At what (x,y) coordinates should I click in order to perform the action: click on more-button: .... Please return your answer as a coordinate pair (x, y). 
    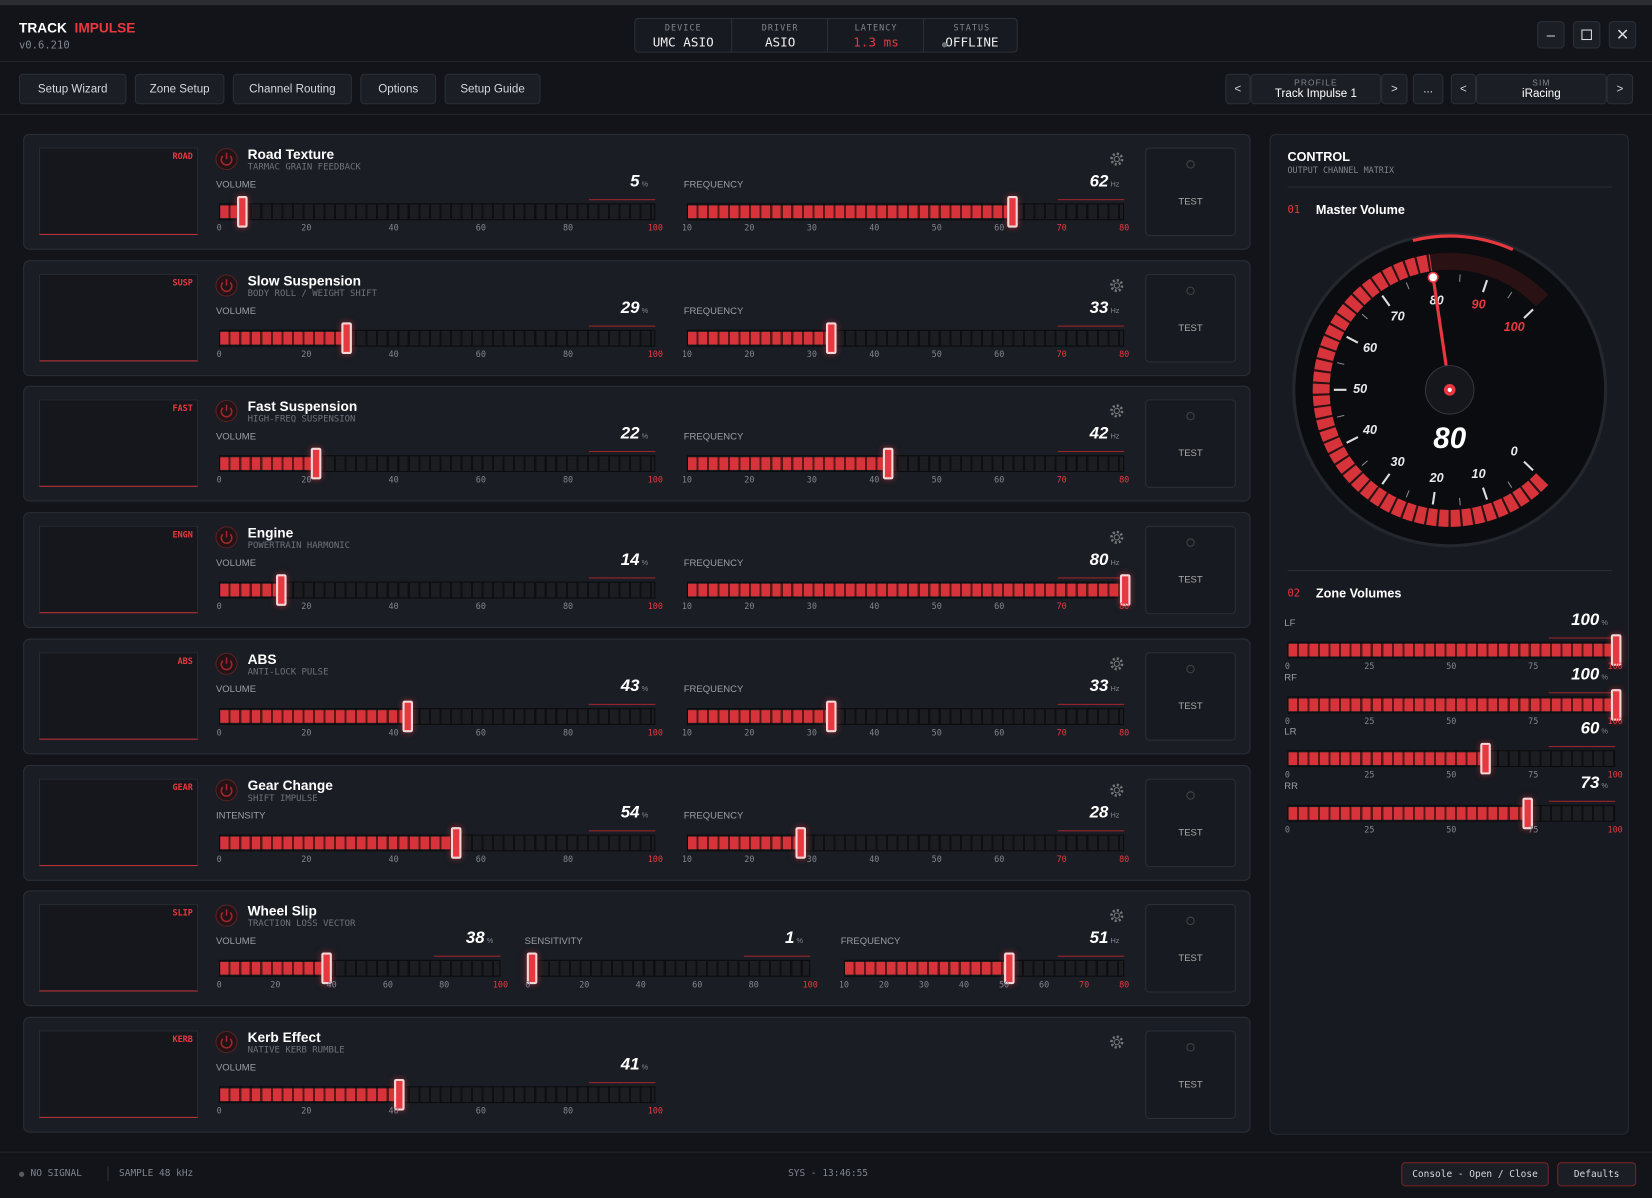
    Looking at the image, I should click on (1428, 89).